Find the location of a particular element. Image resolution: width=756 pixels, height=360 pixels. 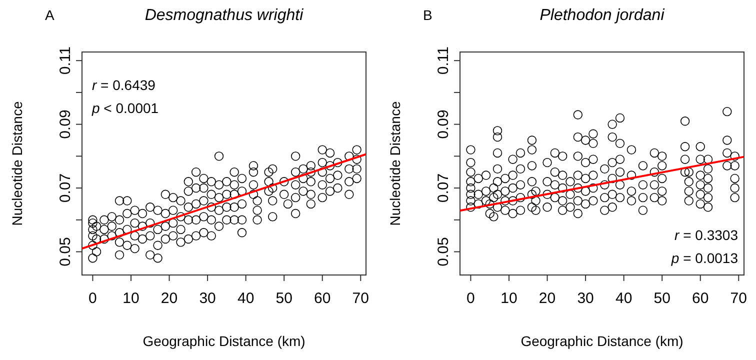

annotation: p = 0.0013 is located at coordinates (704, 258).